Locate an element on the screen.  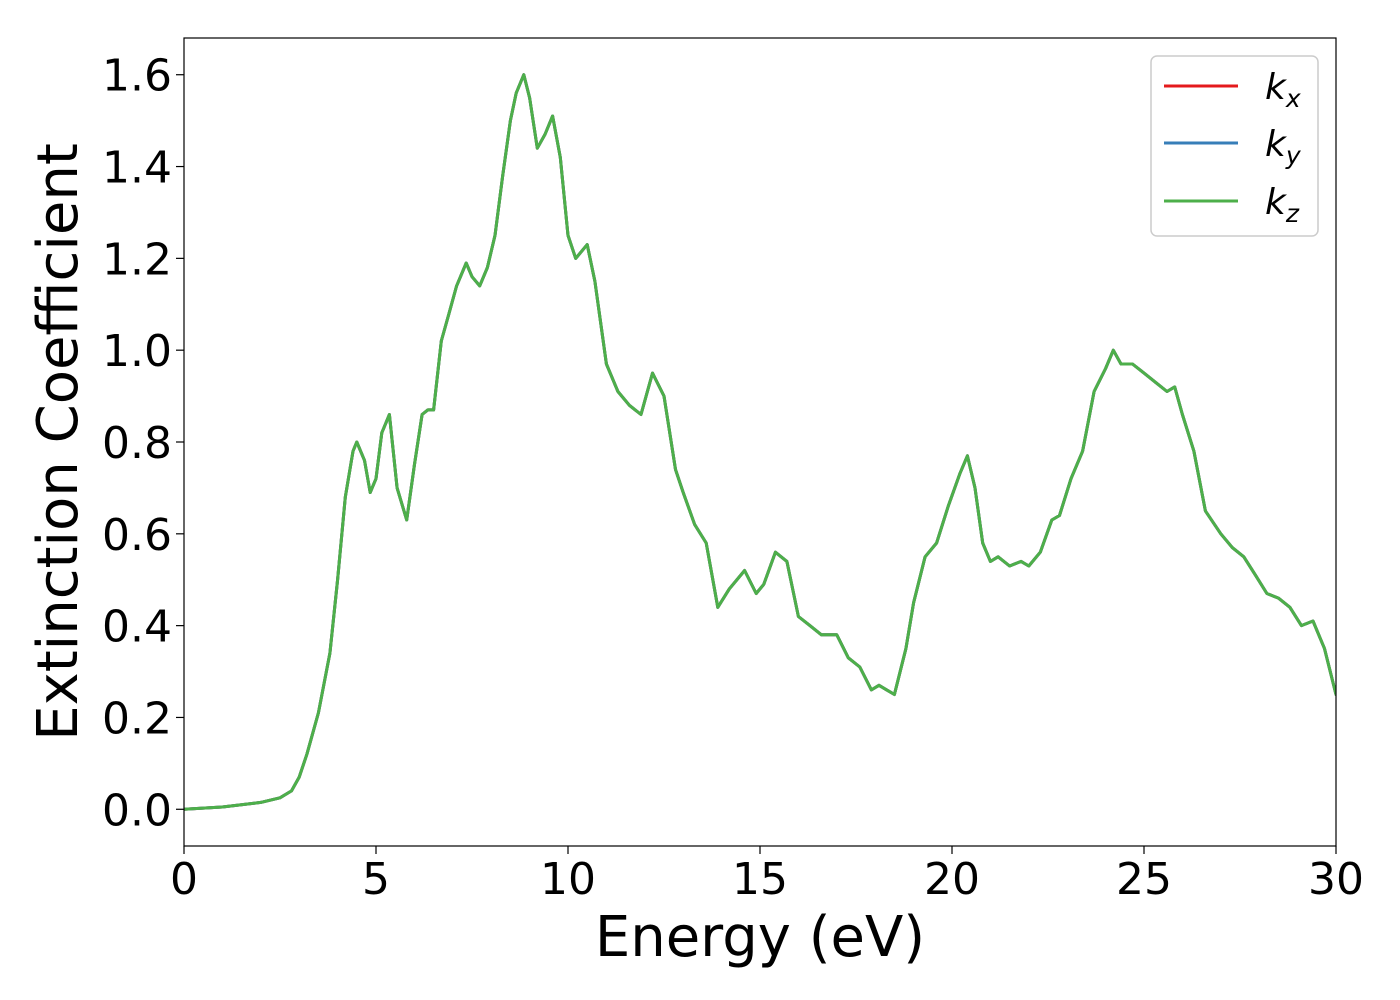
y-tick-label: 0.6 is located at coordinates (137, 535).